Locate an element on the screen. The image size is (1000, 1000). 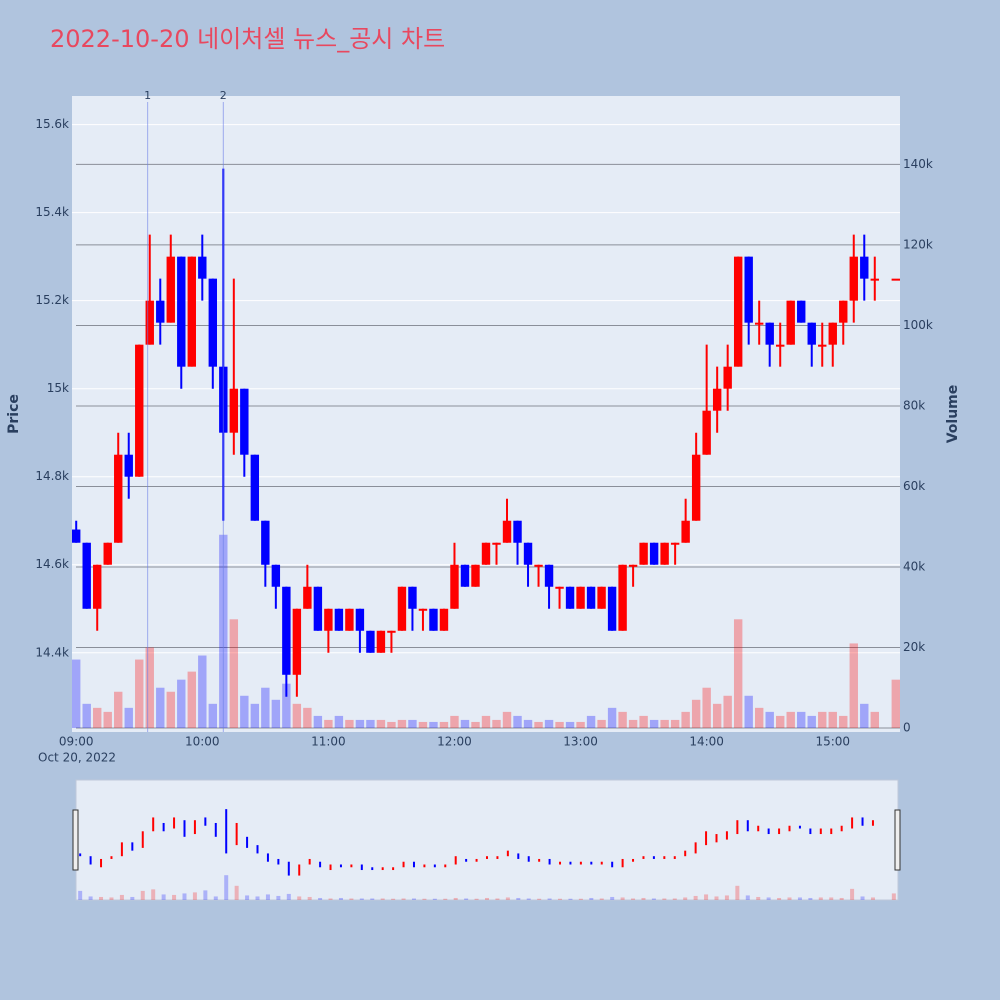
chart-title: 2022-10-20 네이처셀 뉴스_공시 차트 is located at coordinates (247, 39).